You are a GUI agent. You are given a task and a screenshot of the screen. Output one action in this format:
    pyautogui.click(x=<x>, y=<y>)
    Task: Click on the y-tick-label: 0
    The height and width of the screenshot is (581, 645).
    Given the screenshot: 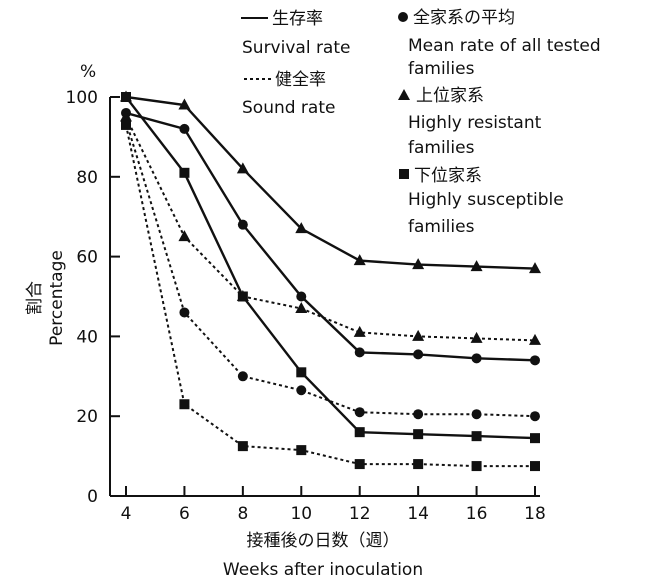 What is the action you would take?
    pyautogui.click(x=92, y=497)
    